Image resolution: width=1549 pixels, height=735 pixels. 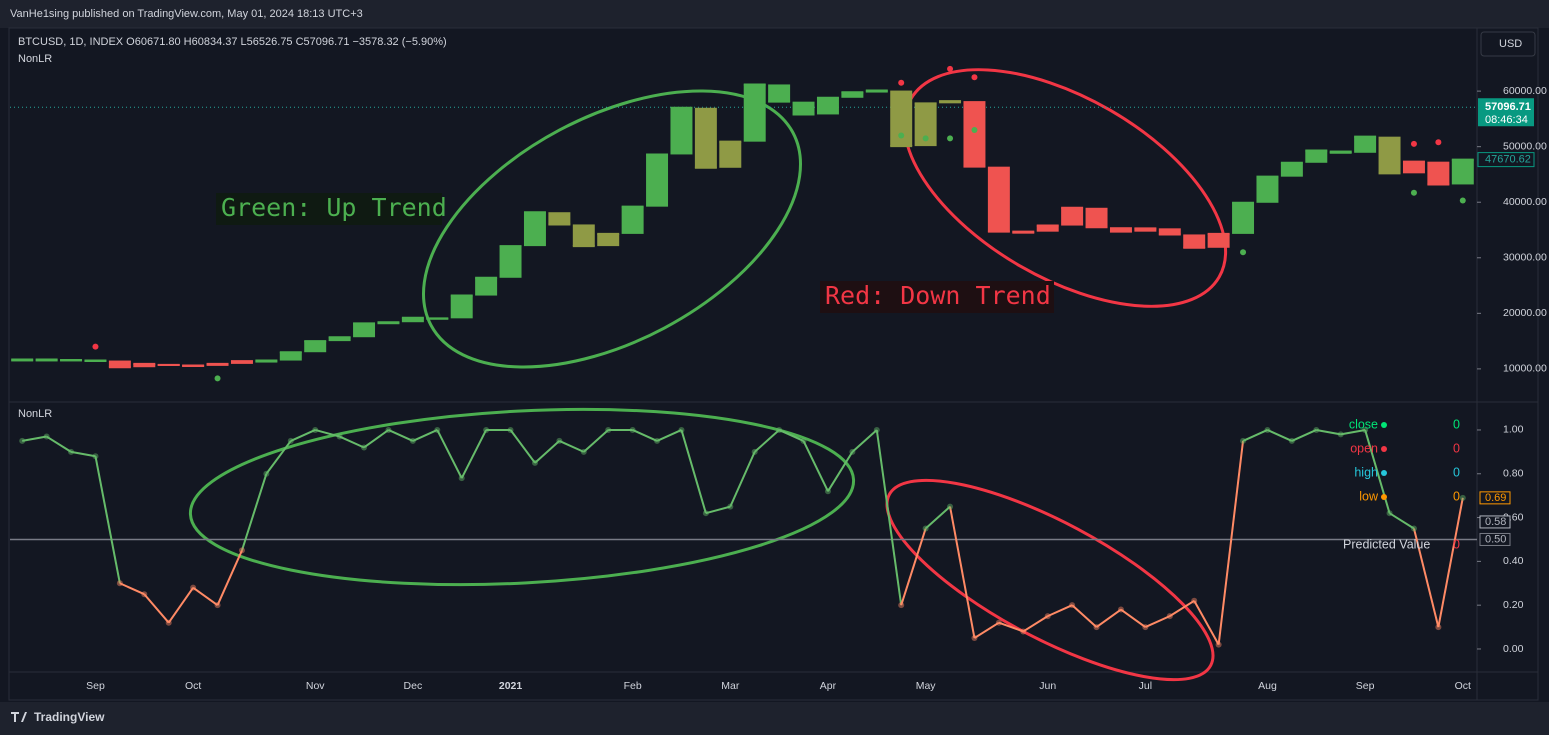 I want to click on down-annotation: Red: Down Trend, so click(x=938, y=295).